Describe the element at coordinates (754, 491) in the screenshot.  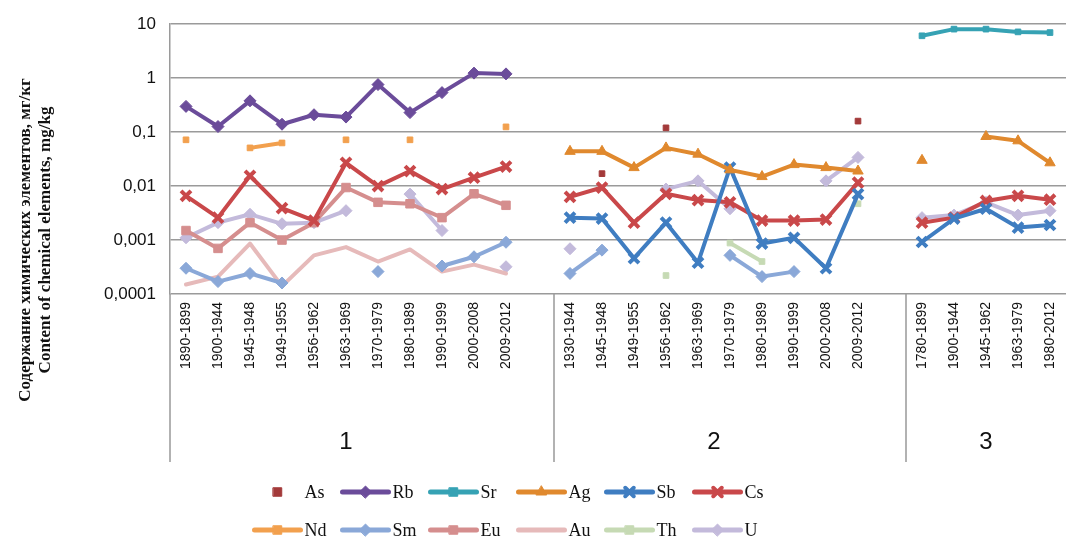
I see `legend-label: Cs` at that location.